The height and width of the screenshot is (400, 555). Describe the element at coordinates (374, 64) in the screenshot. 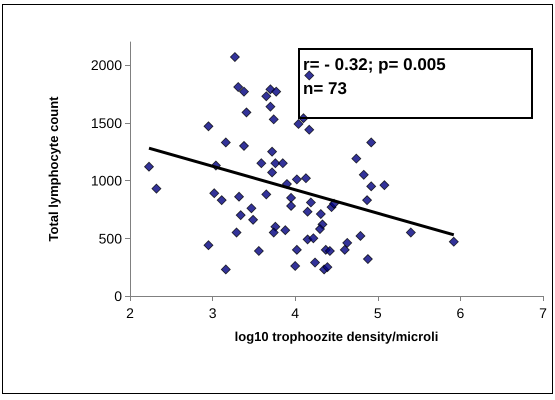

I see `annotation: r= - 0.32; p= 0.005` at that location.